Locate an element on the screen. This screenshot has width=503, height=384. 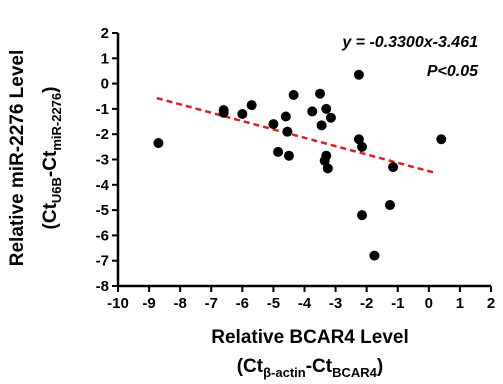
y-axis-title: Relative miR-2276 Level is located at coordinates (17, 158).